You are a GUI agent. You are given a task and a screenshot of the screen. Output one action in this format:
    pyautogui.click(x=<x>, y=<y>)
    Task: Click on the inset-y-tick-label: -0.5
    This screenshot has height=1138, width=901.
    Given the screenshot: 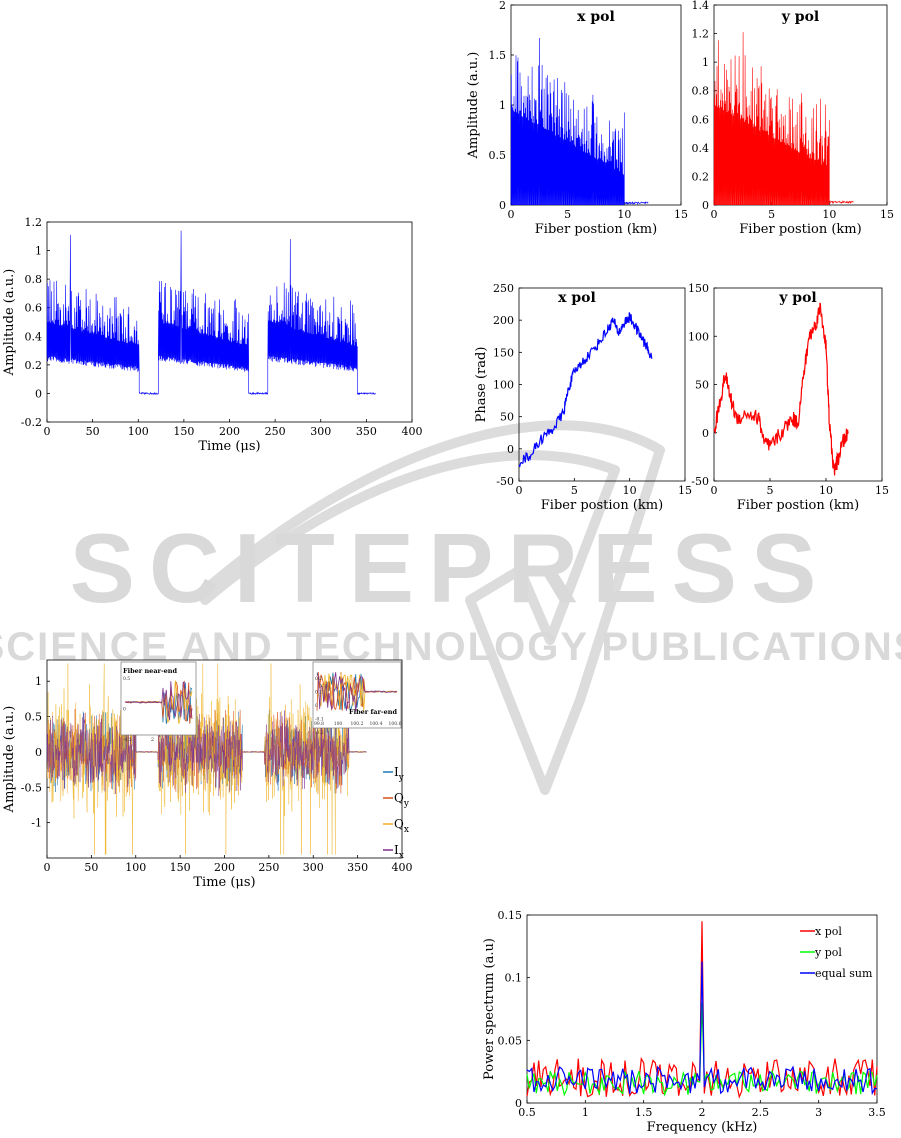 What is the action you would take?
    pyautogui.click(x=127, y=740)
    